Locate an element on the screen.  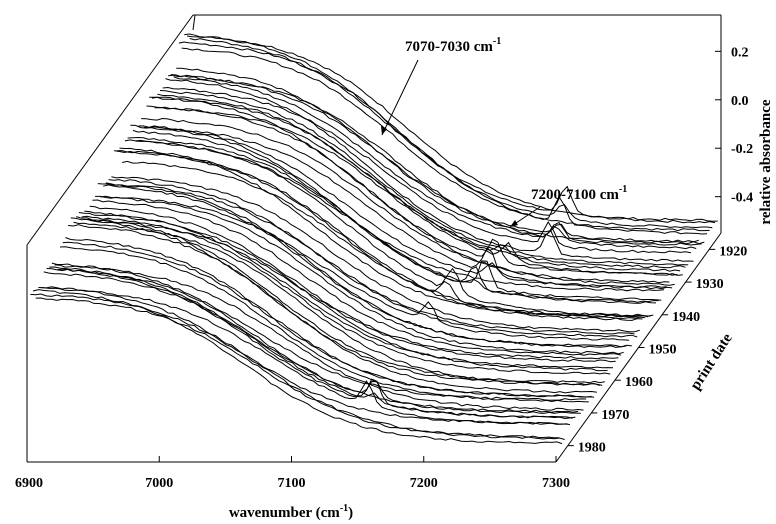
x-axis-title: wavenumber (cm-1) is located at coordinates (291, 512).